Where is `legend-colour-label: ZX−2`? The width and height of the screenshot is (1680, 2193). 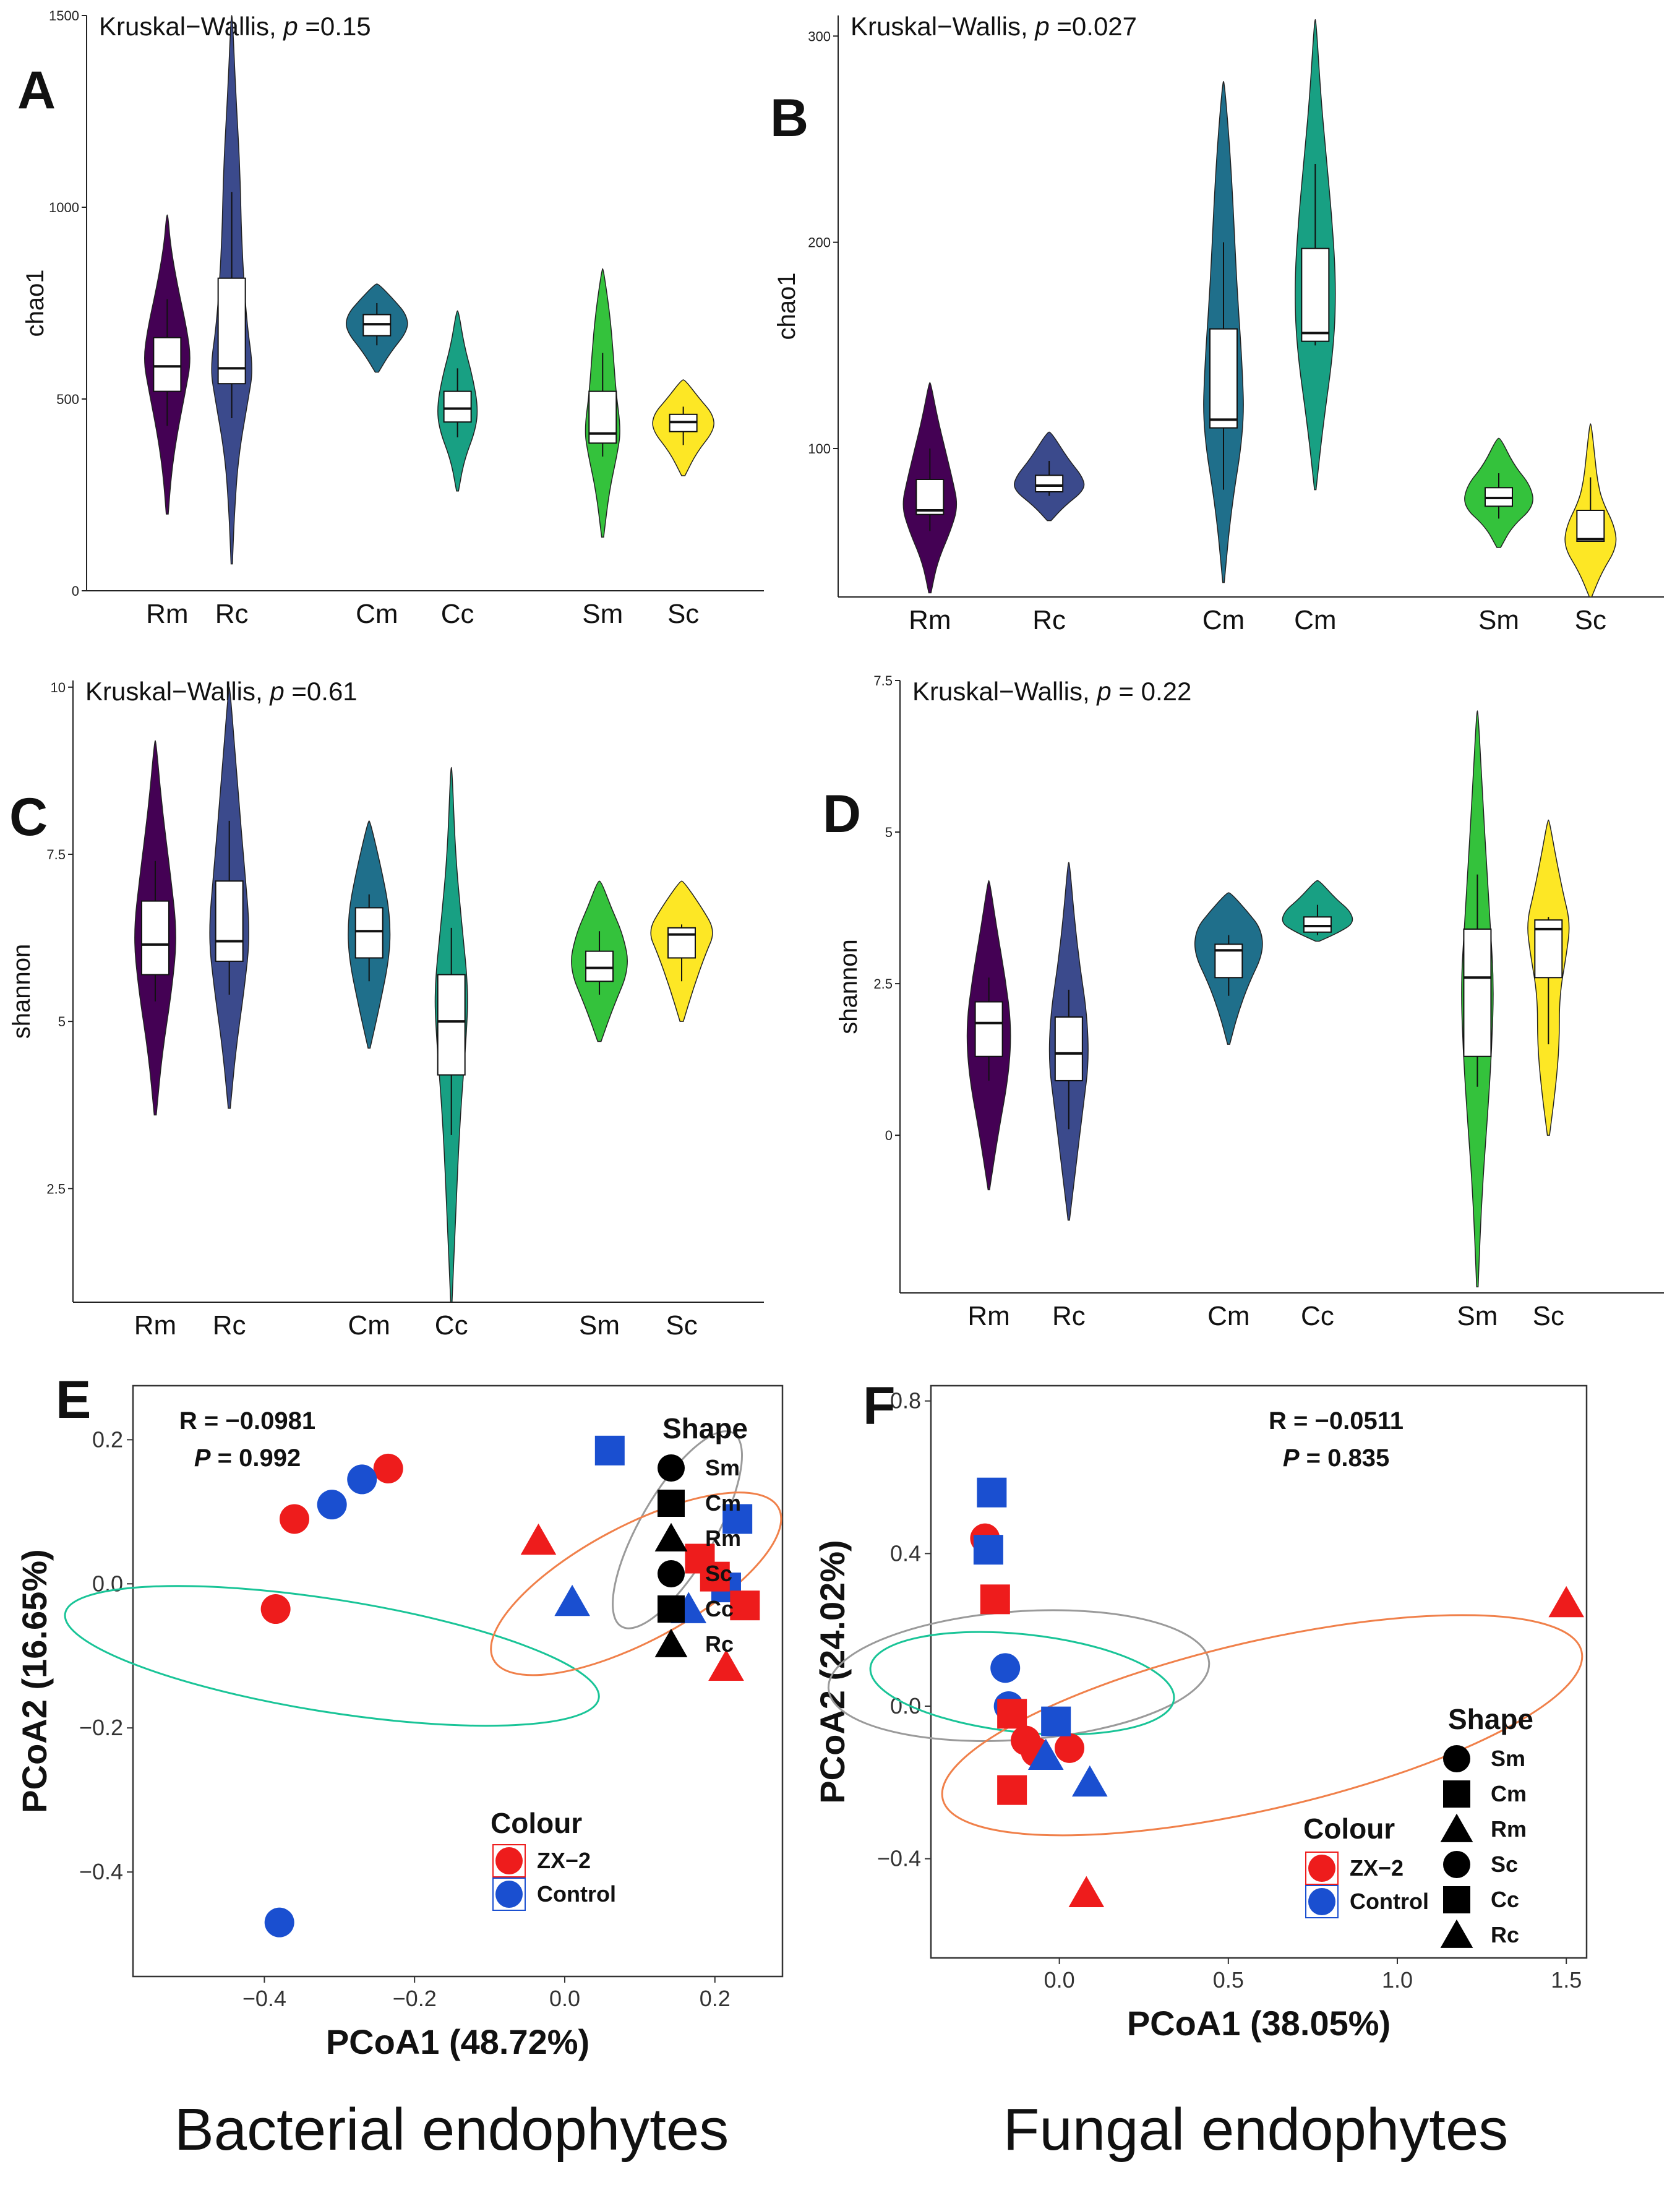 legend-colour-label: ZX−2 is located at coordinates (564, 1860).